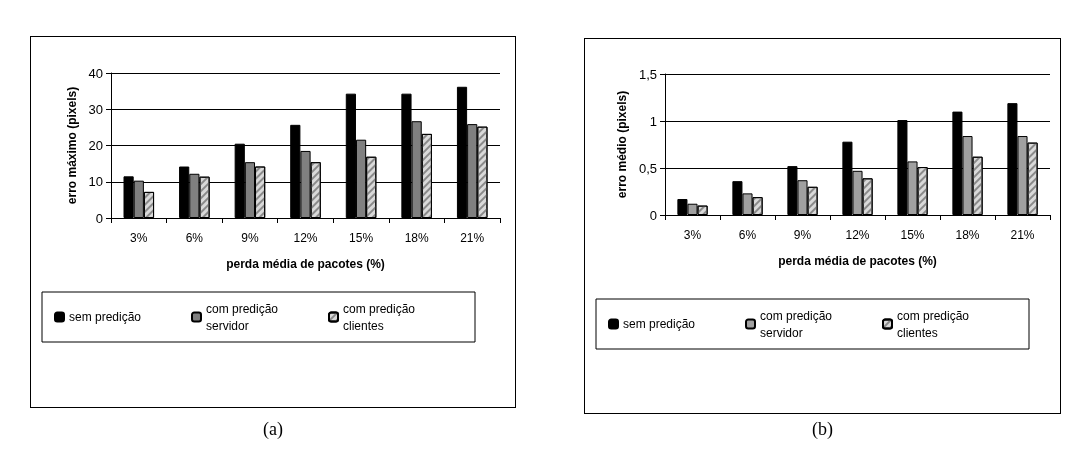  Describe the element at coordinates (653, 121) in the screenshot. I see `y-tick-label: 1` at that location.